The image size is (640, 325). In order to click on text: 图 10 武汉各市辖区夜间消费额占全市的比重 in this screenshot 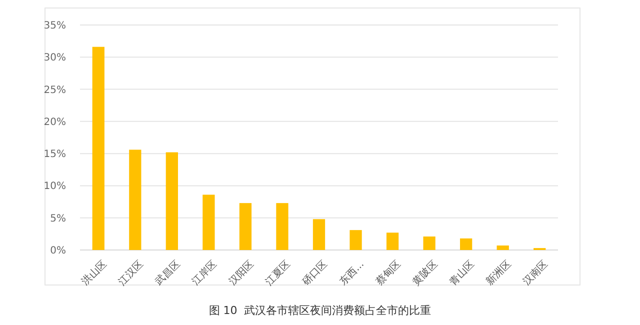, I will do `click(320, 310)`.